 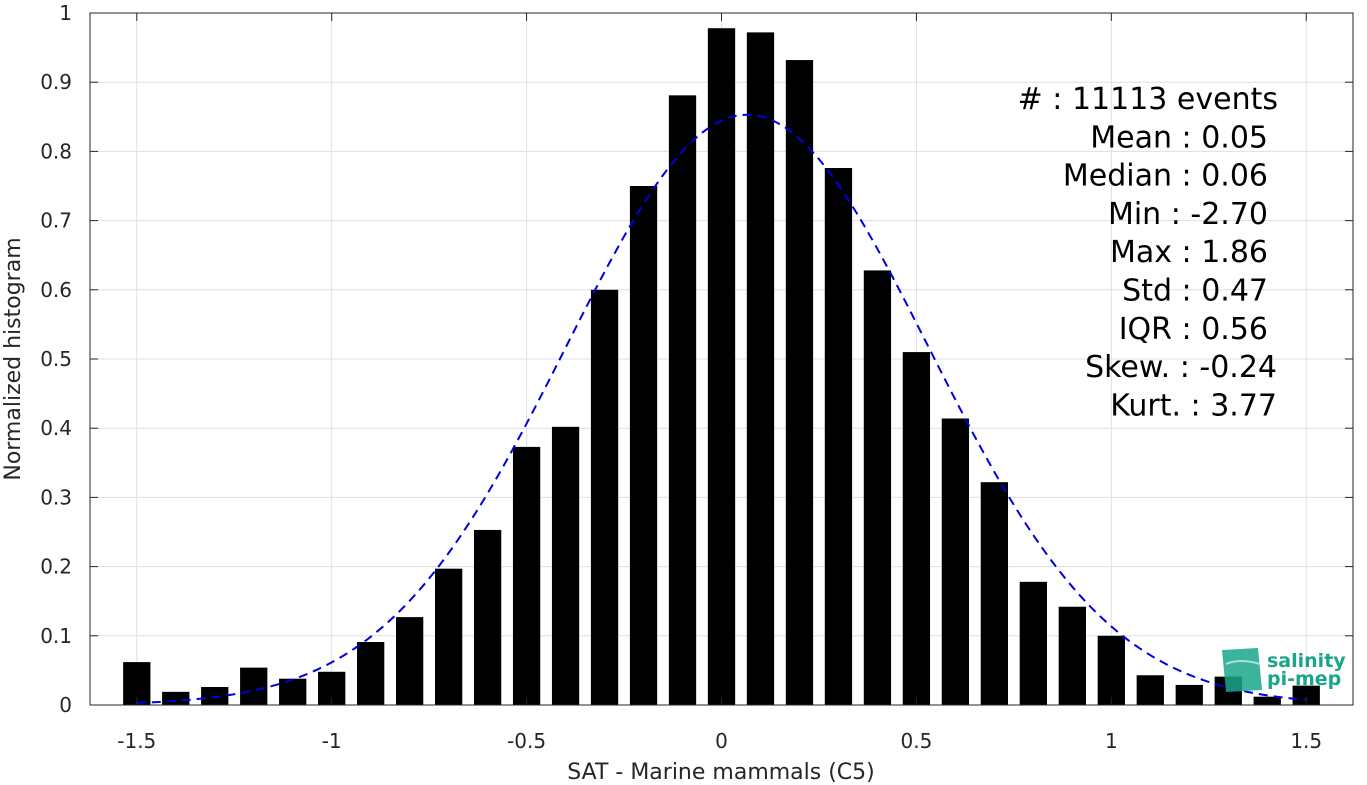 What do you see at coordinates (917, 741) in the screenshot?
I see `x-tick-label: 0.5` at bounding box center [917, 741].